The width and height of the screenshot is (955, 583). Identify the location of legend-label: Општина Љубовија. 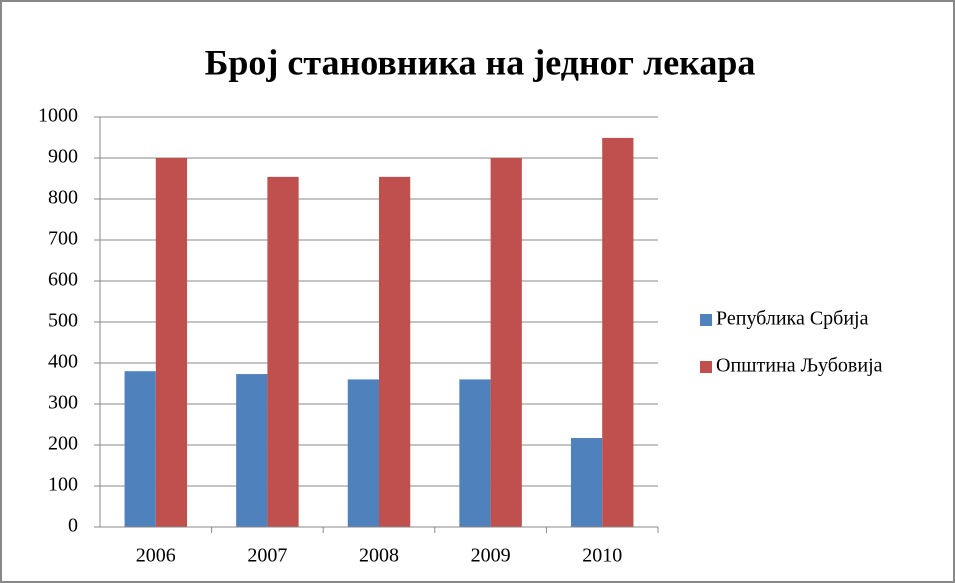
(799, 366).